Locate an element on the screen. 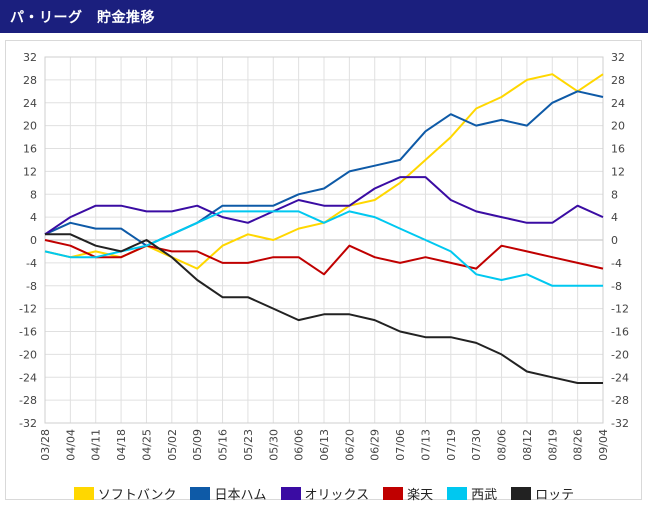 This screenshot has width=648, height=505. y-tick-label-left: 12 is located at coordinates (30, 171).